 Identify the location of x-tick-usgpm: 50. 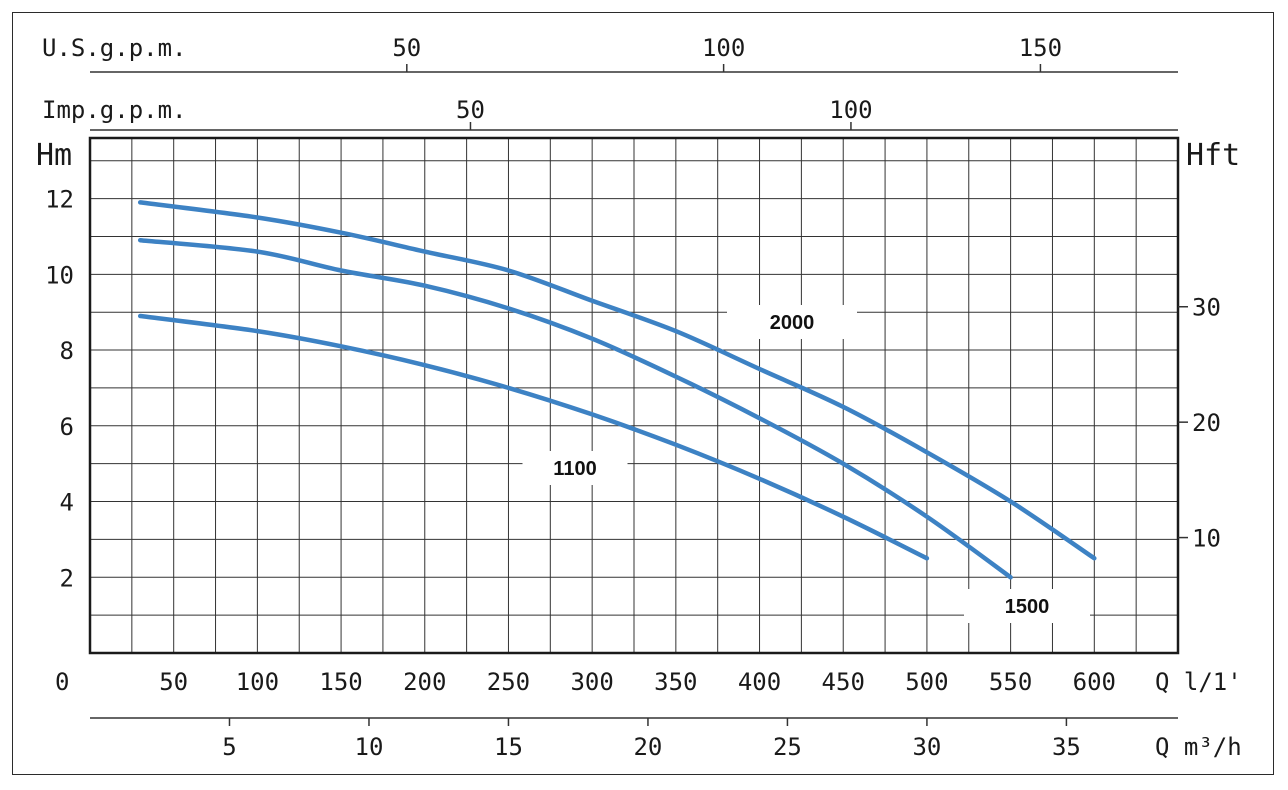
(406, 48).